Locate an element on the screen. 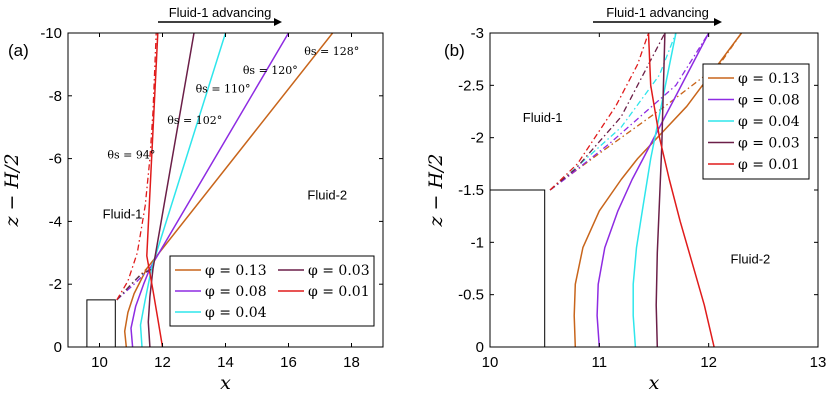  x-tick-label: 16 is located at coordinates (288, 362).